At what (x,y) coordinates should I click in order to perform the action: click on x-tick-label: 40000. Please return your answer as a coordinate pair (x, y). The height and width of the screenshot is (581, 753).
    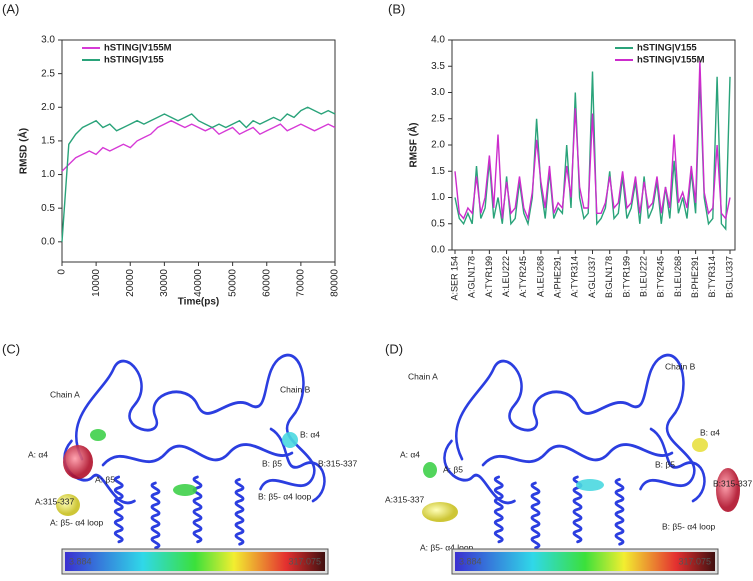
    Looking at the image, I should click on (198, 283).